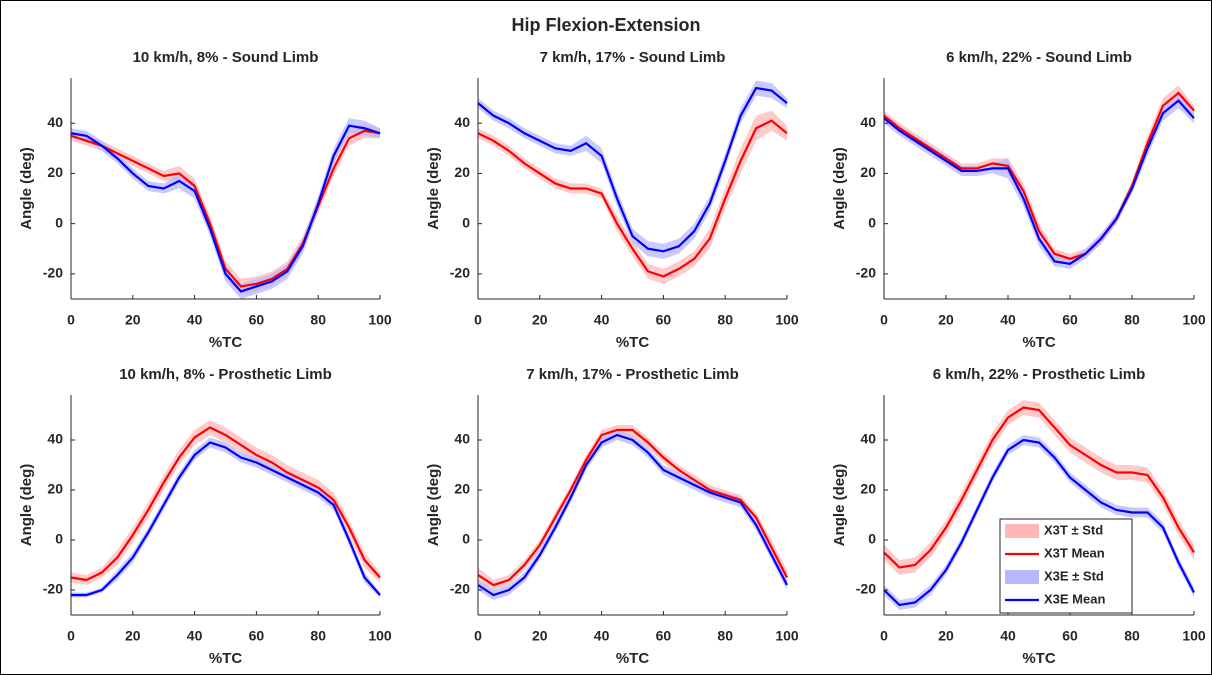 Image resolution: width=1212 pixels, height=675 pixels. What do you see at coordinates (632, 374) in the screenshot?
I see `subplot-title: 7 km/h, 17% - Prosthetic Limb` at bounding box center [632, 374].